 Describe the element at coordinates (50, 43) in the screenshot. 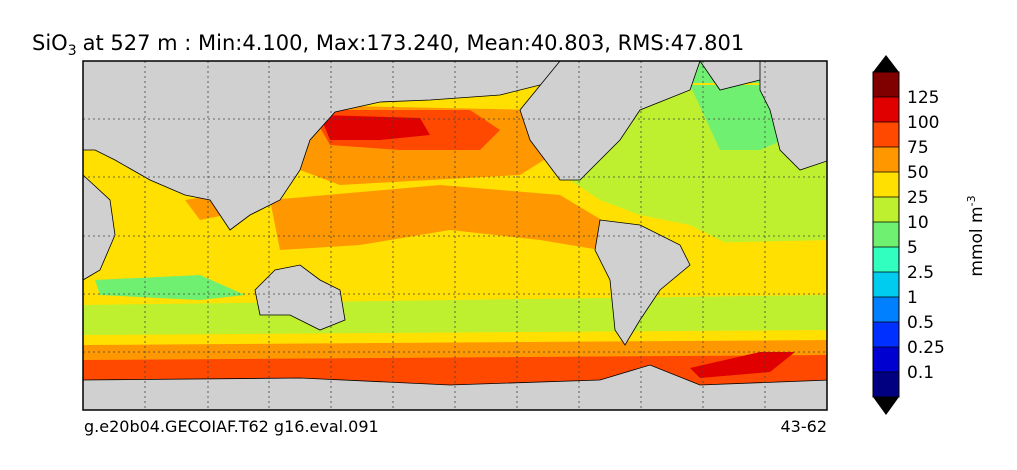

I see `title-species: SiO` at that location.